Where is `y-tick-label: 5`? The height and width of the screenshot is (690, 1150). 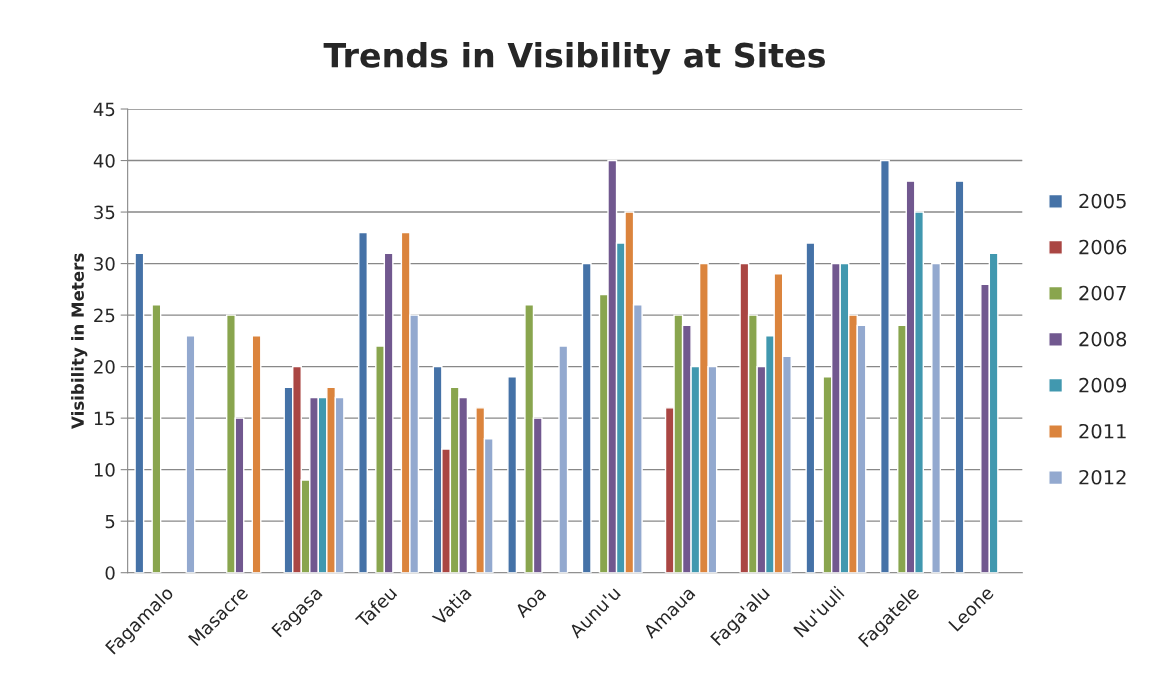 y-tick-label: 5 is located at coordinates (110, 521).